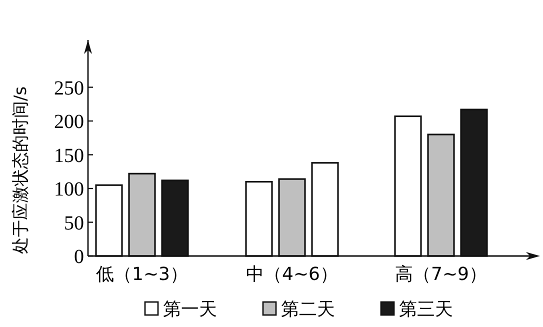  Describe the element at coordinates (308, 309) in the screenshot. I see `legend-label: 第二天` at that location.